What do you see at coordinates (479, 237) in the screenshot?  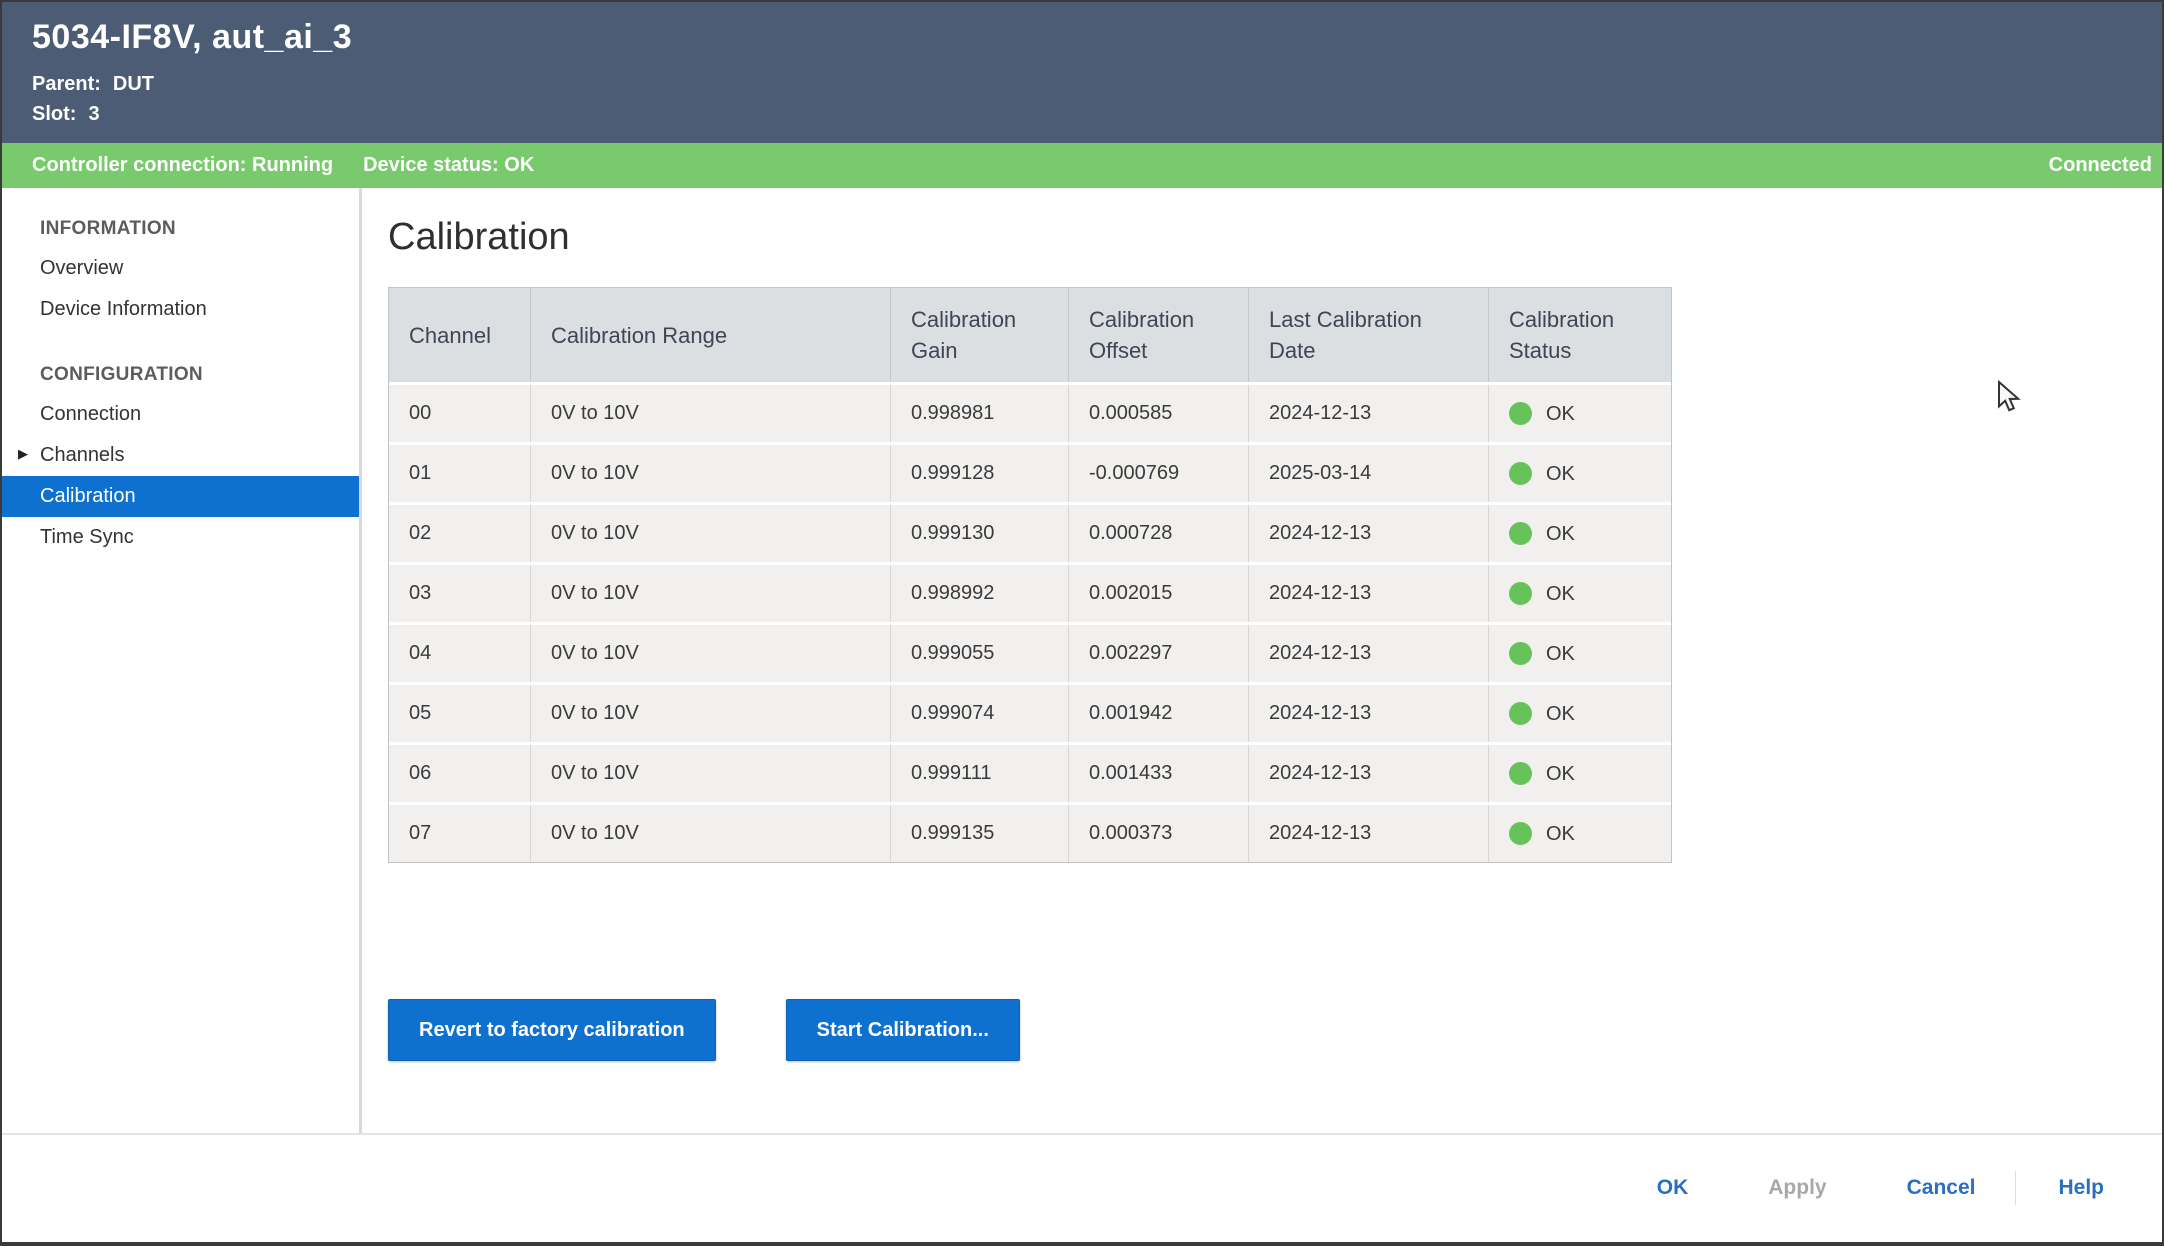 I see `page-title: Calibration` at bounding box center [479, 237].